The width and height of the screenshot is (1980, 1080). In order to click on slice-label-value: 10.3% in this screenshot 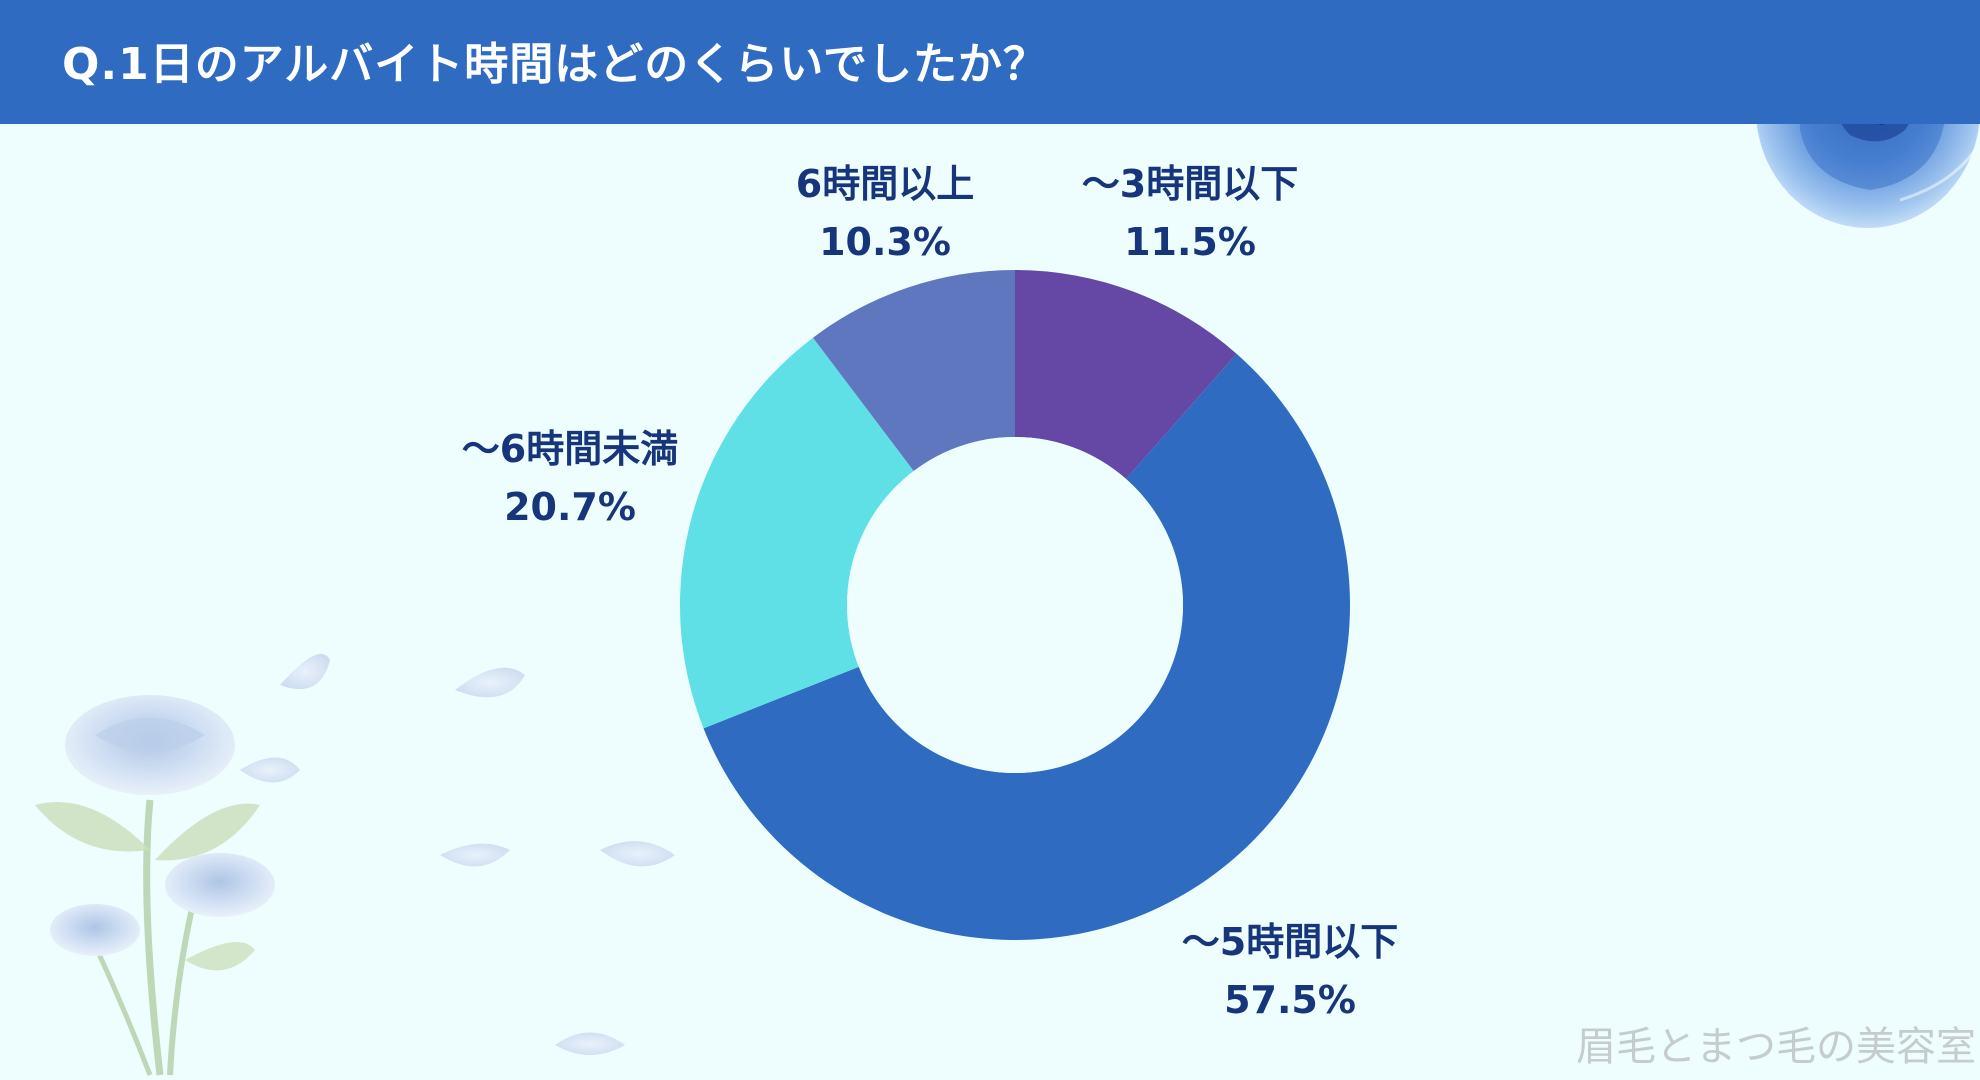, I will do `click(885, 242)`.